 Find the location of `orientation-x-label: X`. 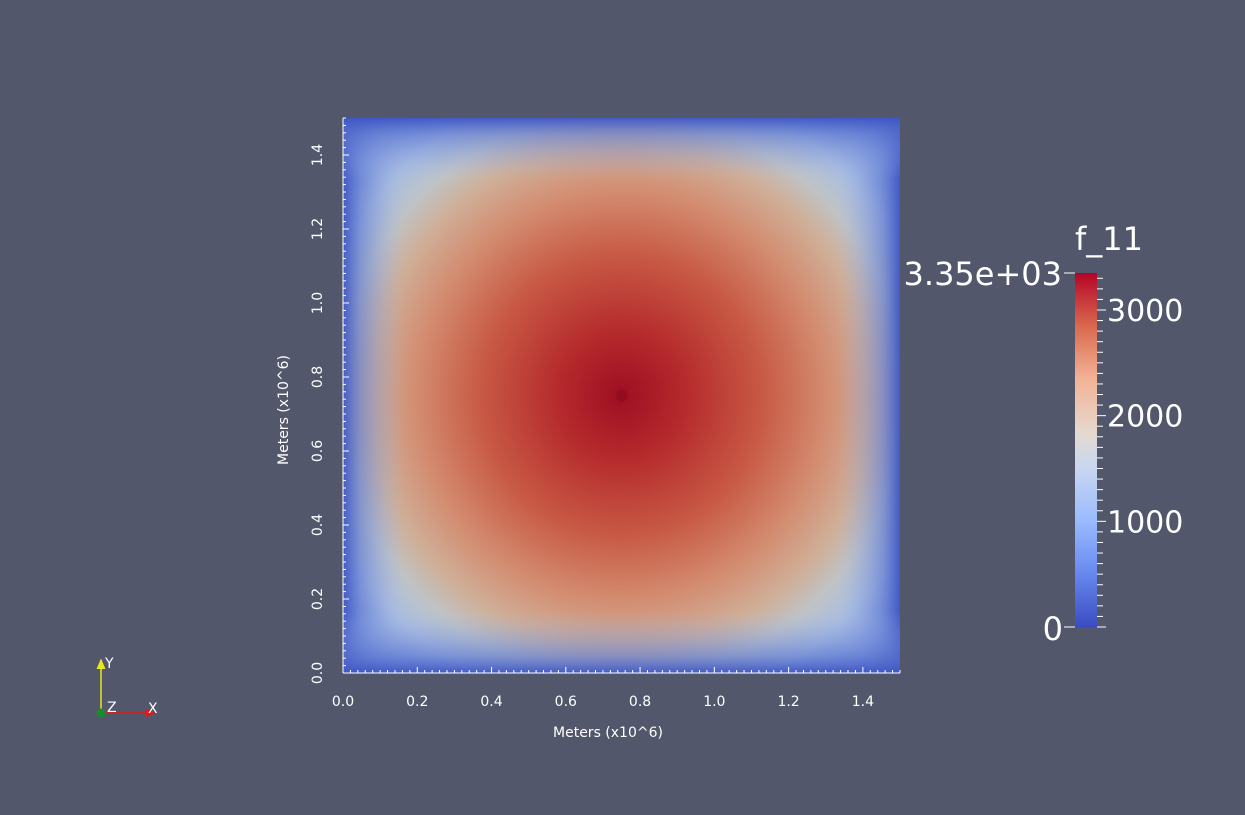

orientation-x-label: X is located at coordinates (153, 709).